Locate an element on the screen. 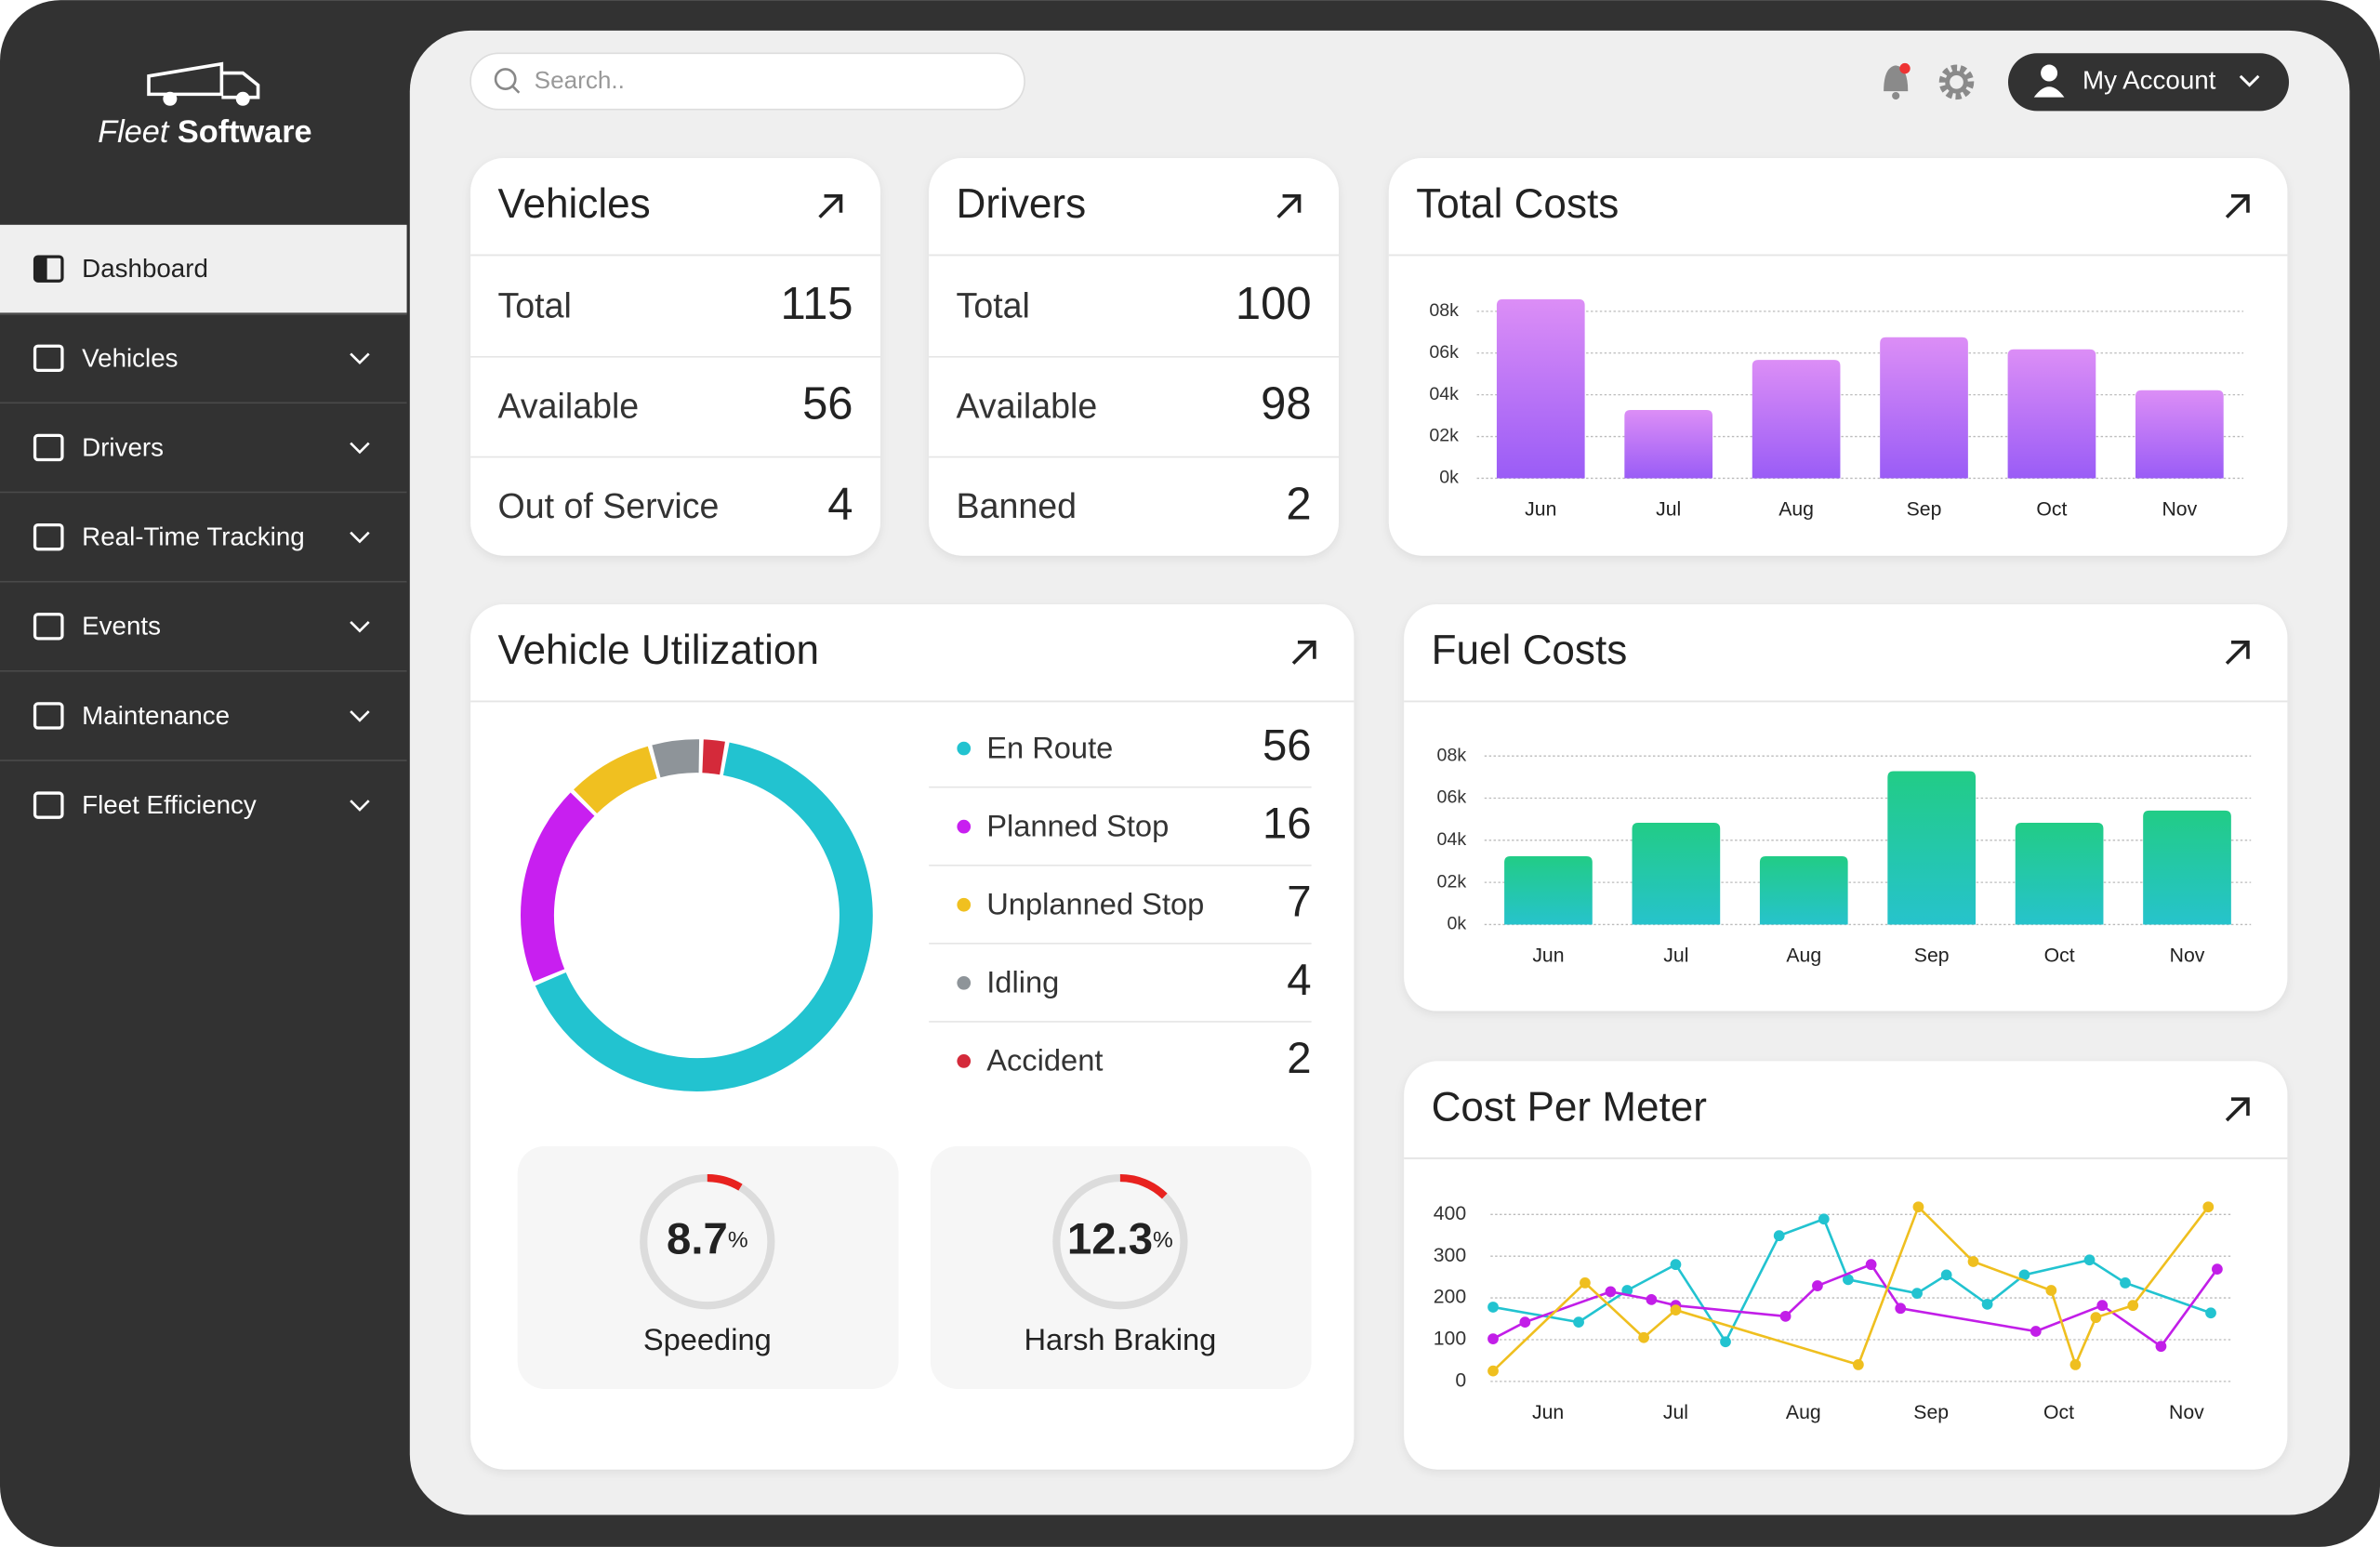  card-title: Cost Per Meter is located at coordinates (1569, 1107).